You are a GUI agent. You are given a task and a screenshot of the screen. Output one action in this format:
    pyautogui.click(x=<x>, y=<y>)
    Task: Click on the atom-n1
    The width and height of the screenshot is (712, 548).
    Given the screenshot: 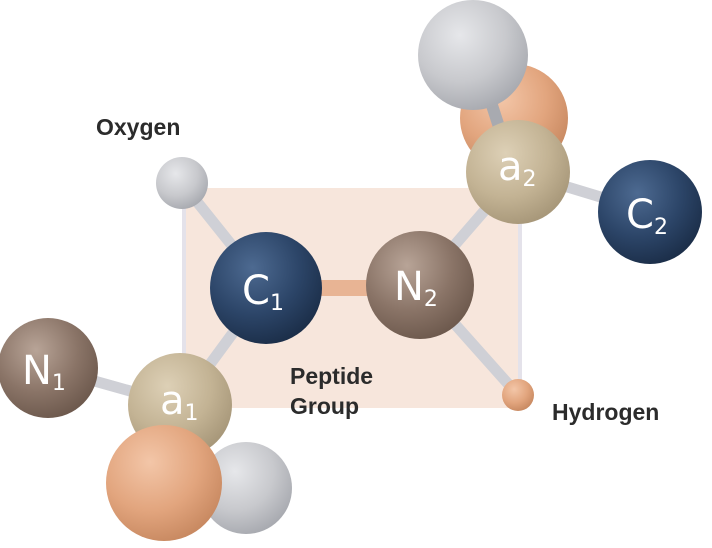 What is the action you would take?
    pyautogui.click(x=49, y=368)
    